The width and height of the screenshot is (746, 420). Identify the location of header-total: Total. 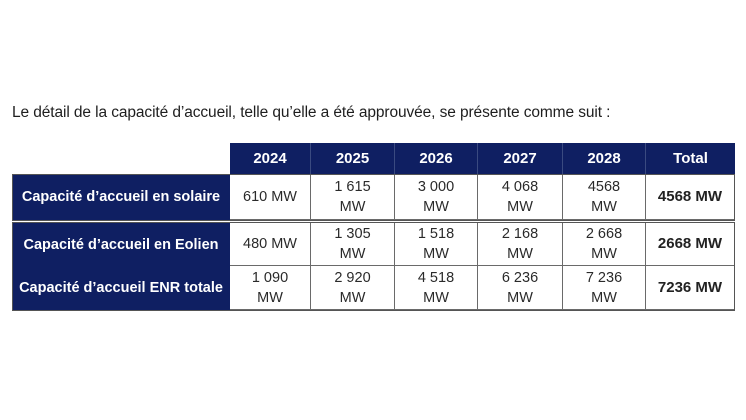
(690, 158).